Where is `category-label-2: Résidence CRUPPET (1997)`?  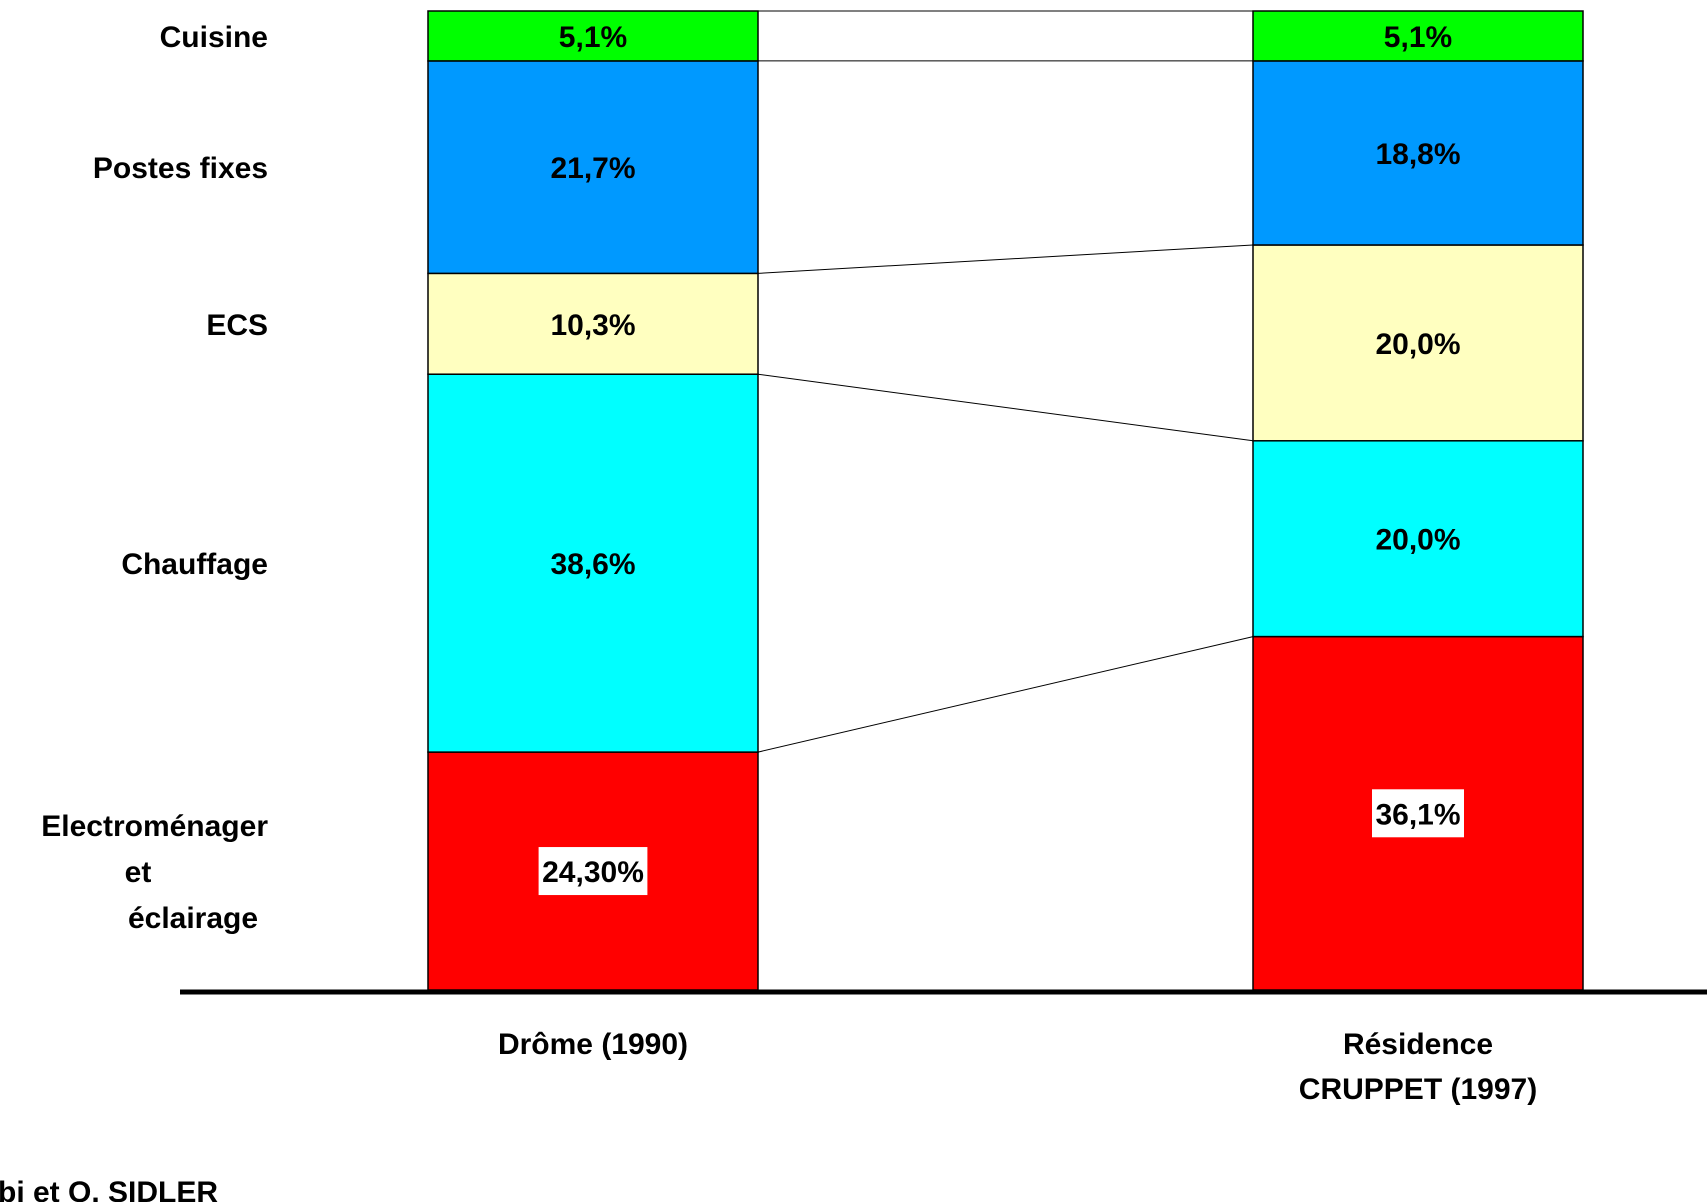
category-label-2: Résidence CRUPPET (1997) is located at coordinates (1418, 1067).